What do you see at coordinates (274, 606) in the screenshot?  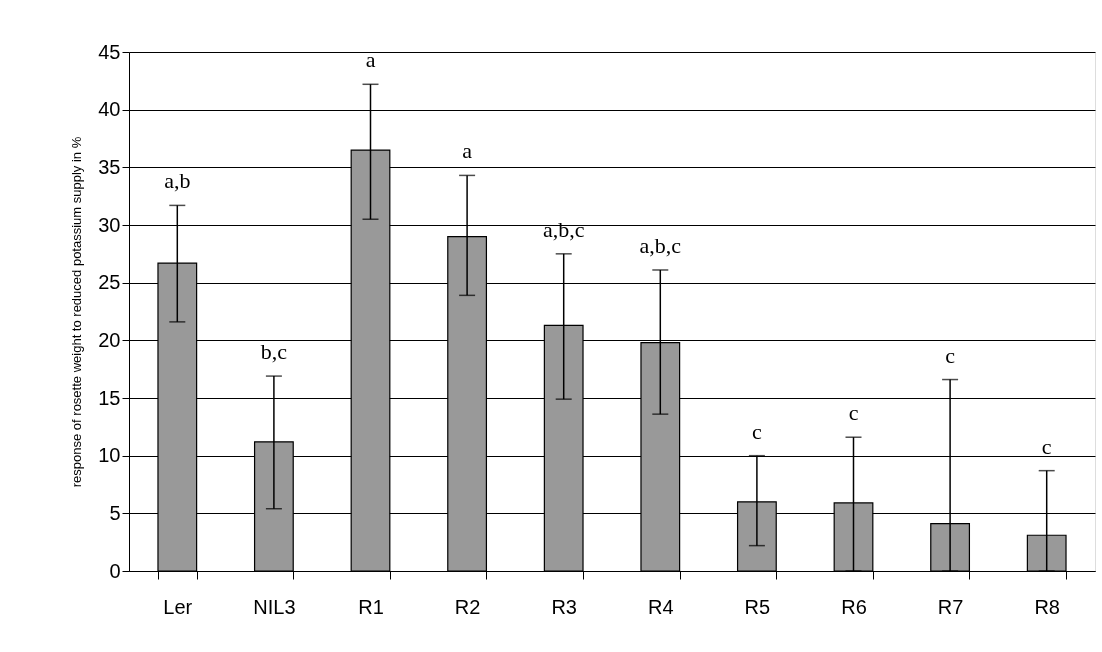 I see `x-tick-label: NIL3` at bounding box center [274, 606].